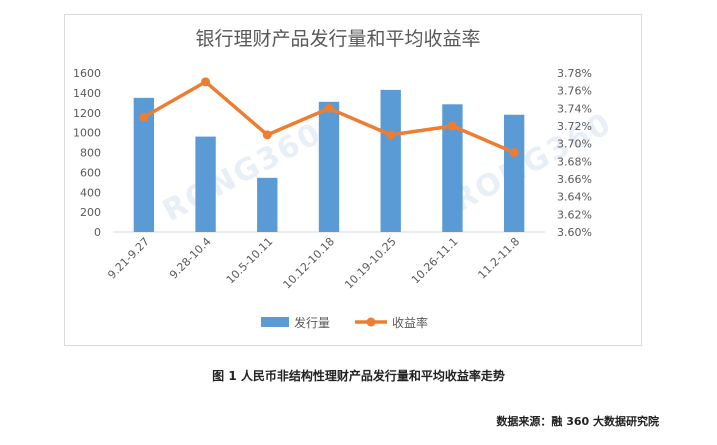 This screenshot has height=445, width=717. What do you see at coordinates (435, 261) in the screenshot?
I see `category-label: 10.26-11.1` at bounding box center [435, 261].